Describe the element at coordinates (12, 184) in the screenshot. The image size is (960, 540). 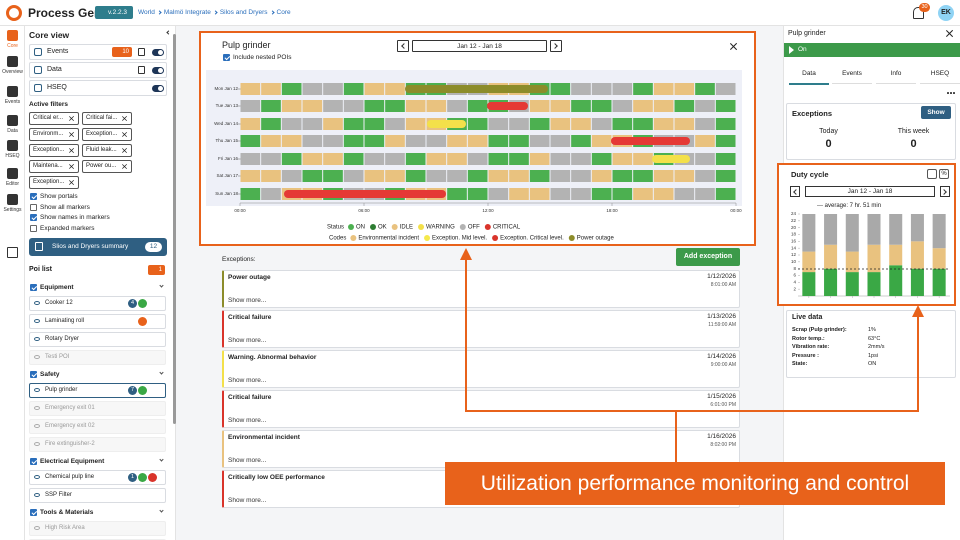
I see `nav-label: Editor` at that location.